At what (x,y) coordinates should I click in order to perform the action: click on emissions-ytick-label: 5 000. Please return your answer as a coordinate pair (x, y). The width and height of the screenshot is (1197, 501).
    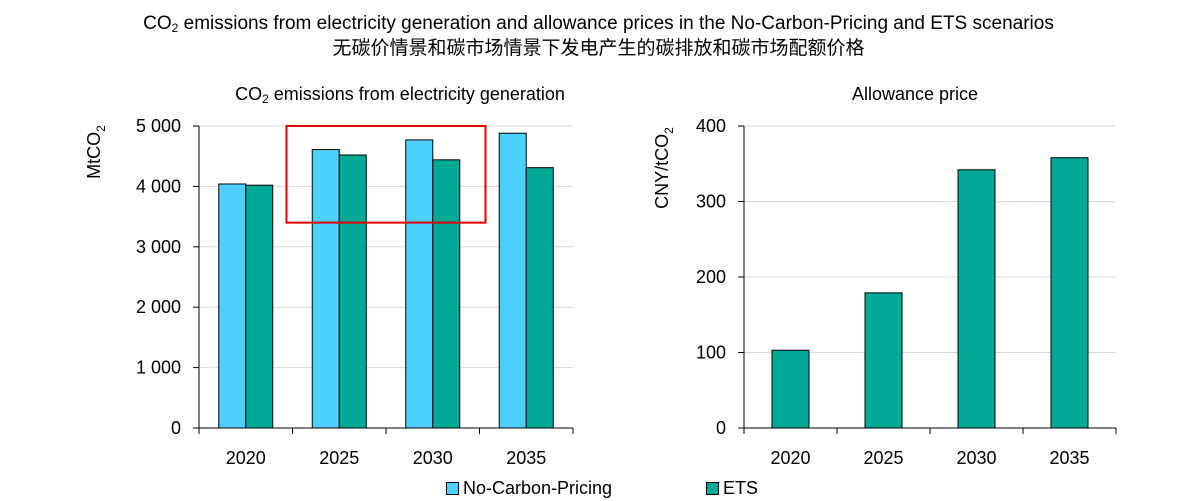
    Looking at the image, I should click on (158, 126).